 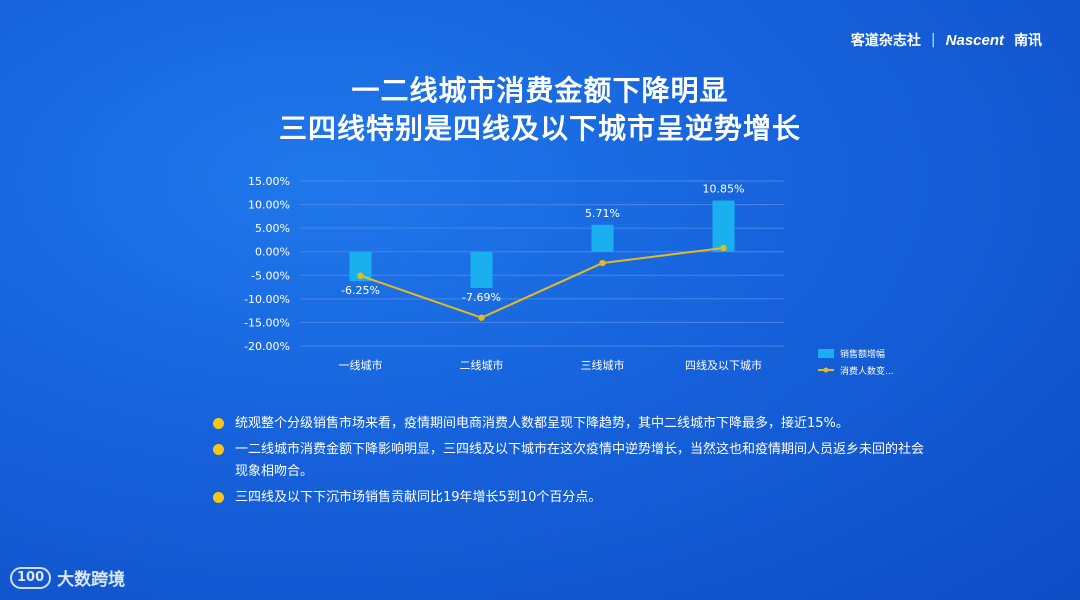 What do you see at coordinates (269, 205) in the screenshot?
I see `y-tick-label: 10.00%` at bounding box center [269, 205].